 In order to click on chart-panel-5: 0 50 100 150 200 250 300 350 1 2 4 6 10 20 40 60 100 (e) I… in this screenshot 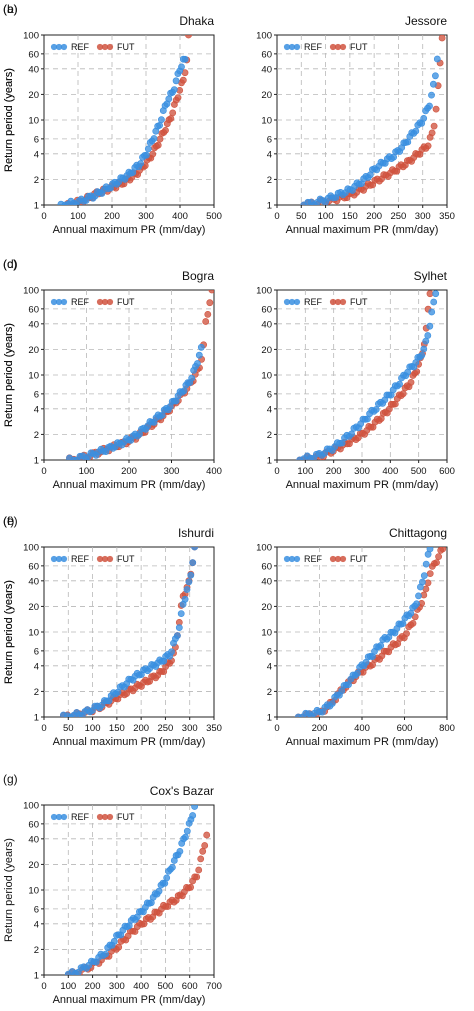, I will do `click(112, 631)`.